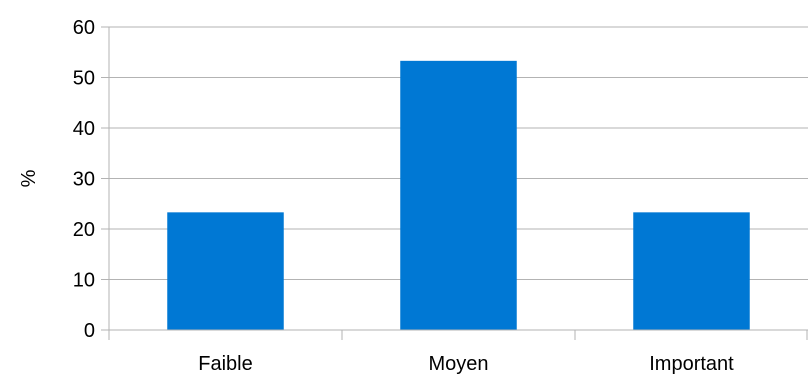  What do you see at coordinates (84, 79) in the screenshot?
I see `y-tick-label: 50` at bounding box center [84, 79].